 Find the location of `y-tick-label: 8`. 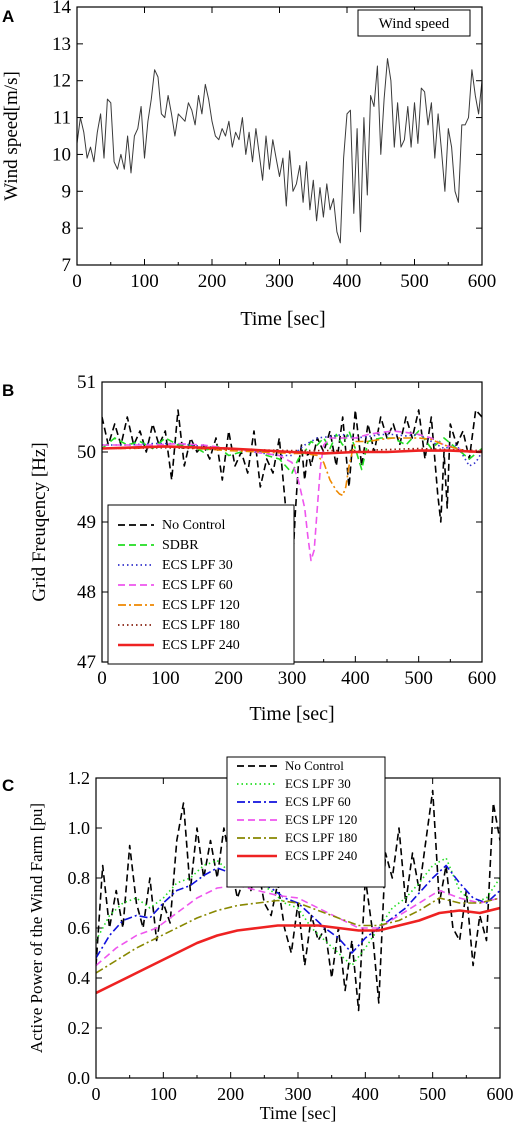

y-tick-label: 8 is located at coordinates (67, 228).